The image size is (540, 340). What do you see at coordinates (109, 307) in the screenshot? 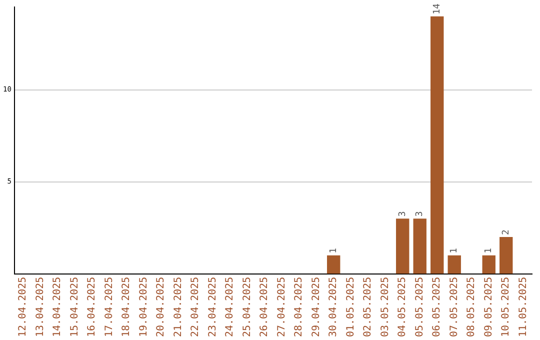
I see `x-tick-label: 17.04.2025` at bounding box center [109, 307].